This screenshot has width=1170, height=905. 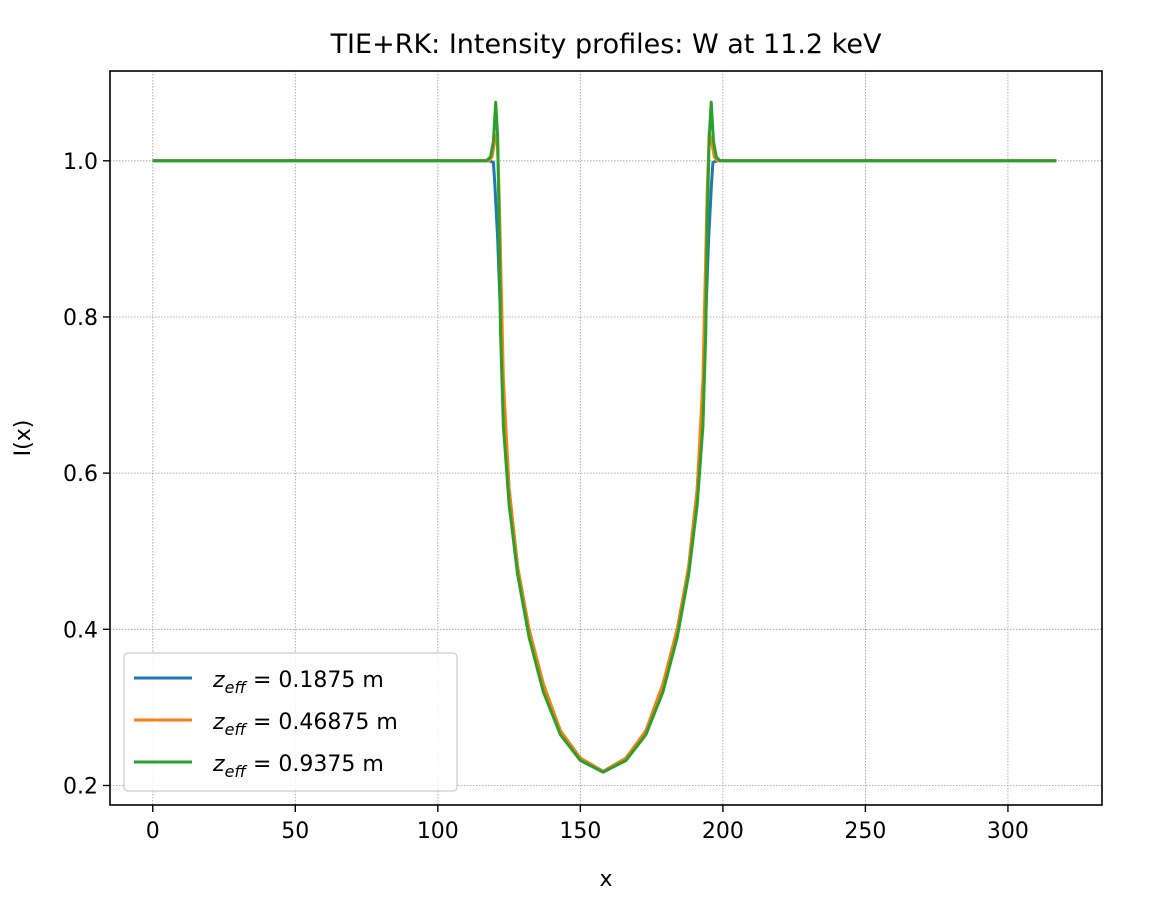 What do you see at coordinates (80, 474) in the screenshot?
I see `y-tick-label: 0.6` at bounding box center [80, 474].